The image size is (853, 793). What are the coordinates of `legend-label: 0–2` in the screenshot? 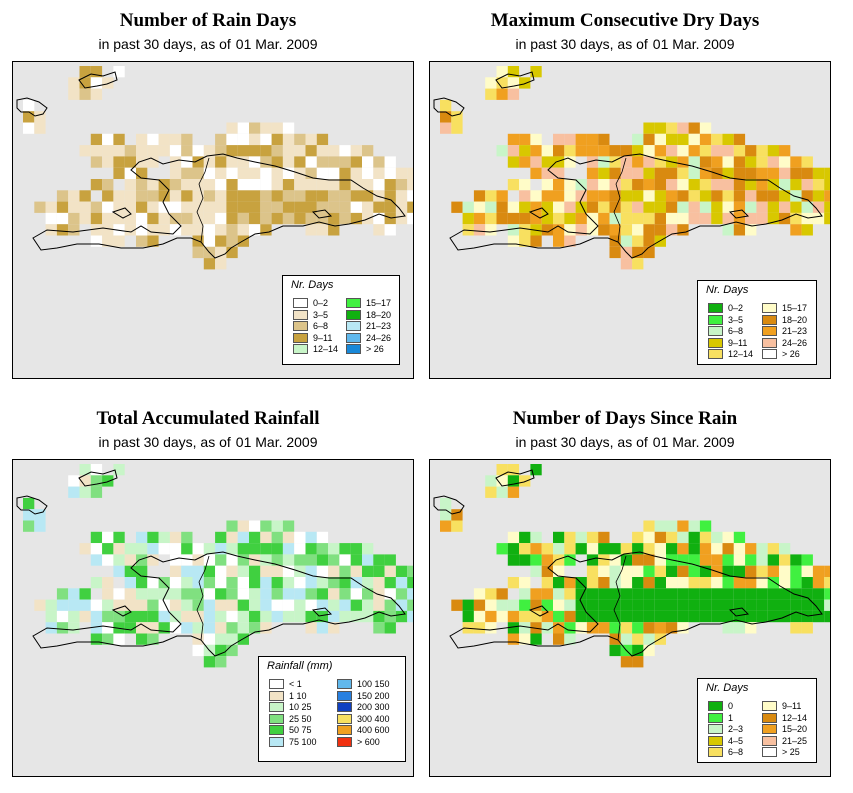 It's located at (736, 308).